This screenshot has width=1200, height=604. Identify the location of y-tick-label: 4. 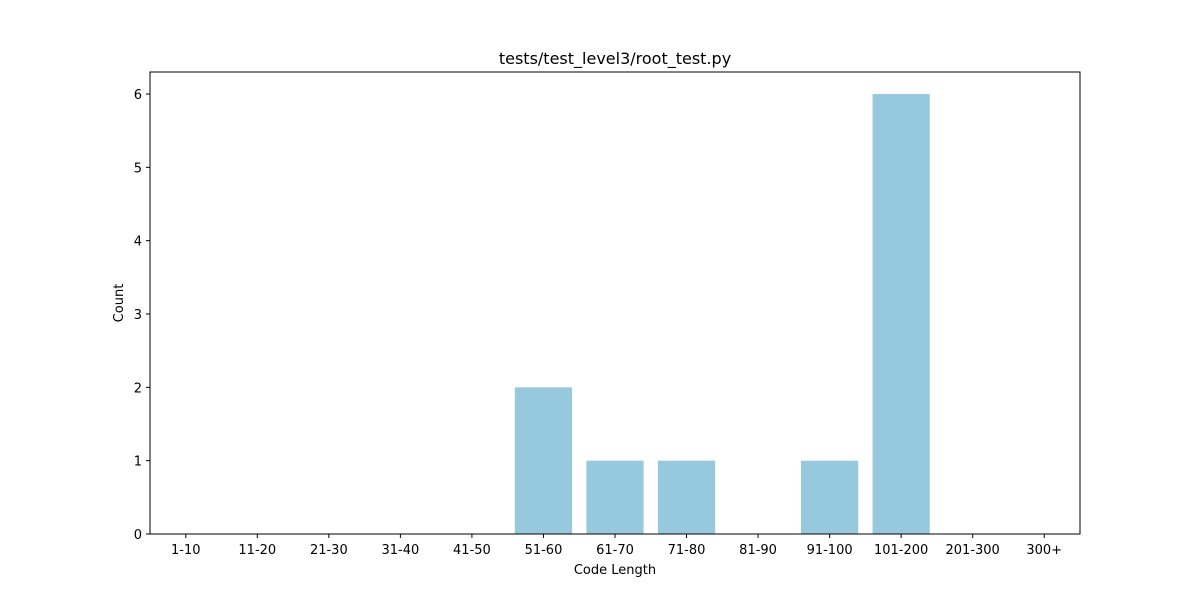
(138, 242).